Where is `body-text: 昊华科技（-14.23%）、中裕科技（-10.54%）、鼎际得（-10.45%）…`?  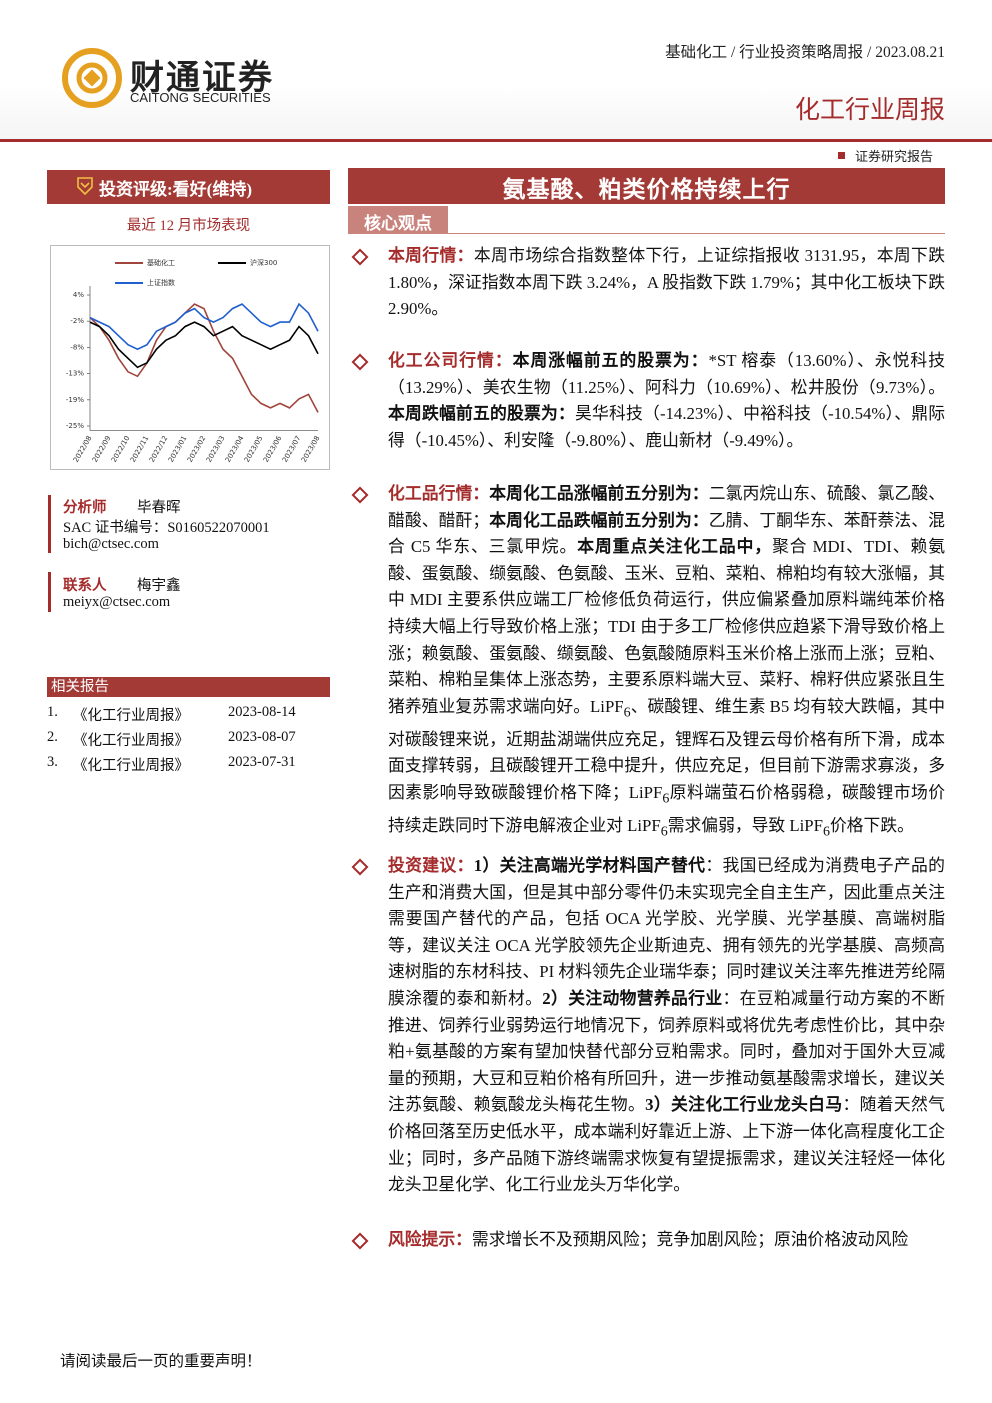 body-text: 昊华科技（-14.23%）、中裕科技（-10.54%）、鼎际得（-10.45%）… is located at coordinates (666, 427).